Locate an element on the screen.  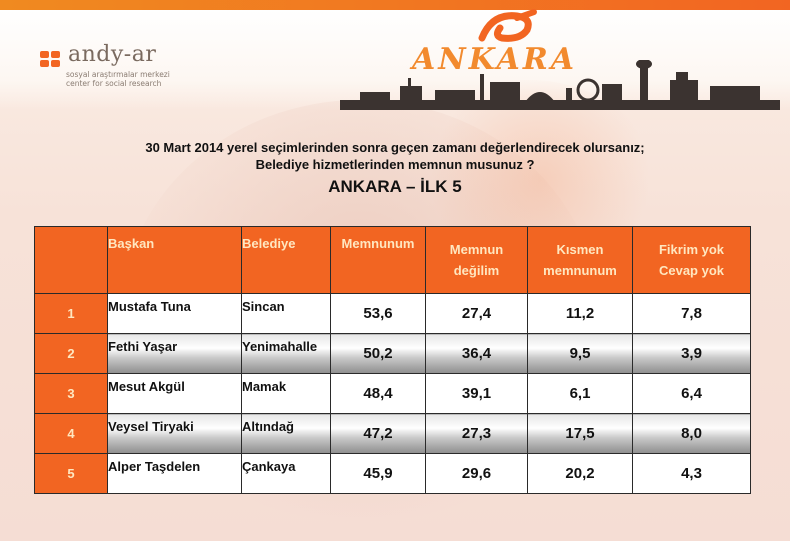
row-fikrim-yok: 4,3 is located at coordinates (691, 473).